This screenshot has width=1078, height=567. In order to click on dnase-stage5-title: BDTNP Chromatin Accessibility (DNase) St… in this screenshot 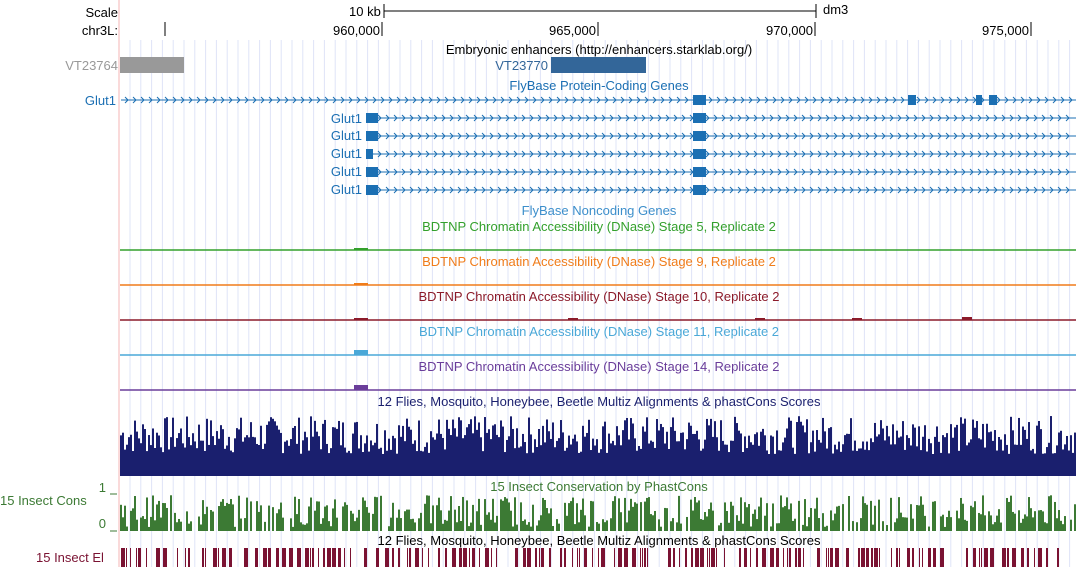, I will do `click(599, 226)`.